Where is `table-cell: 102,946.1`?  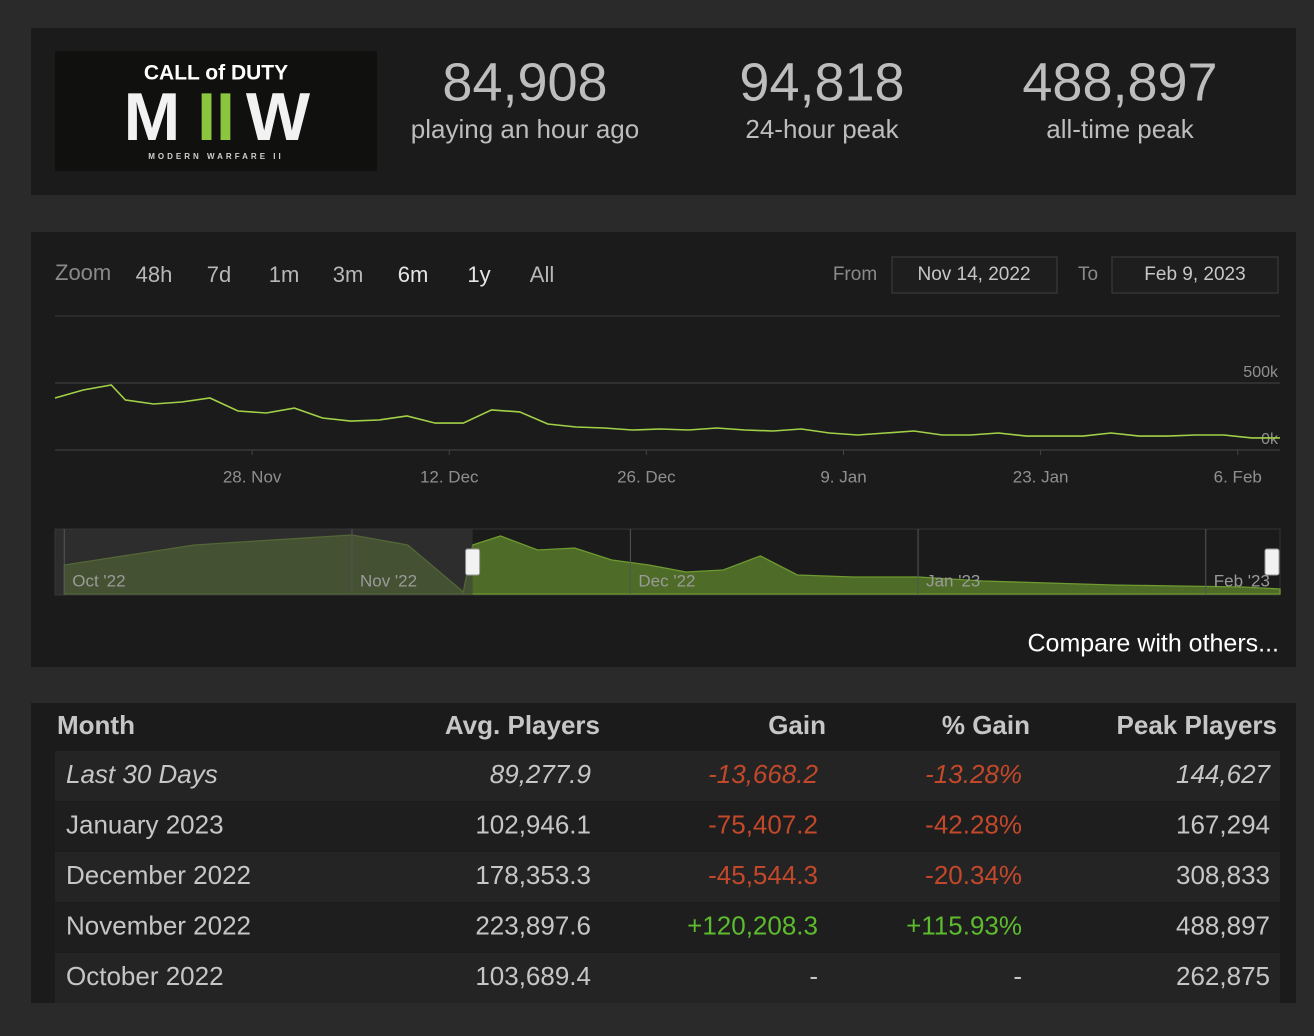 table-cell: 102,946.1 is located at coordinates (533, 824).